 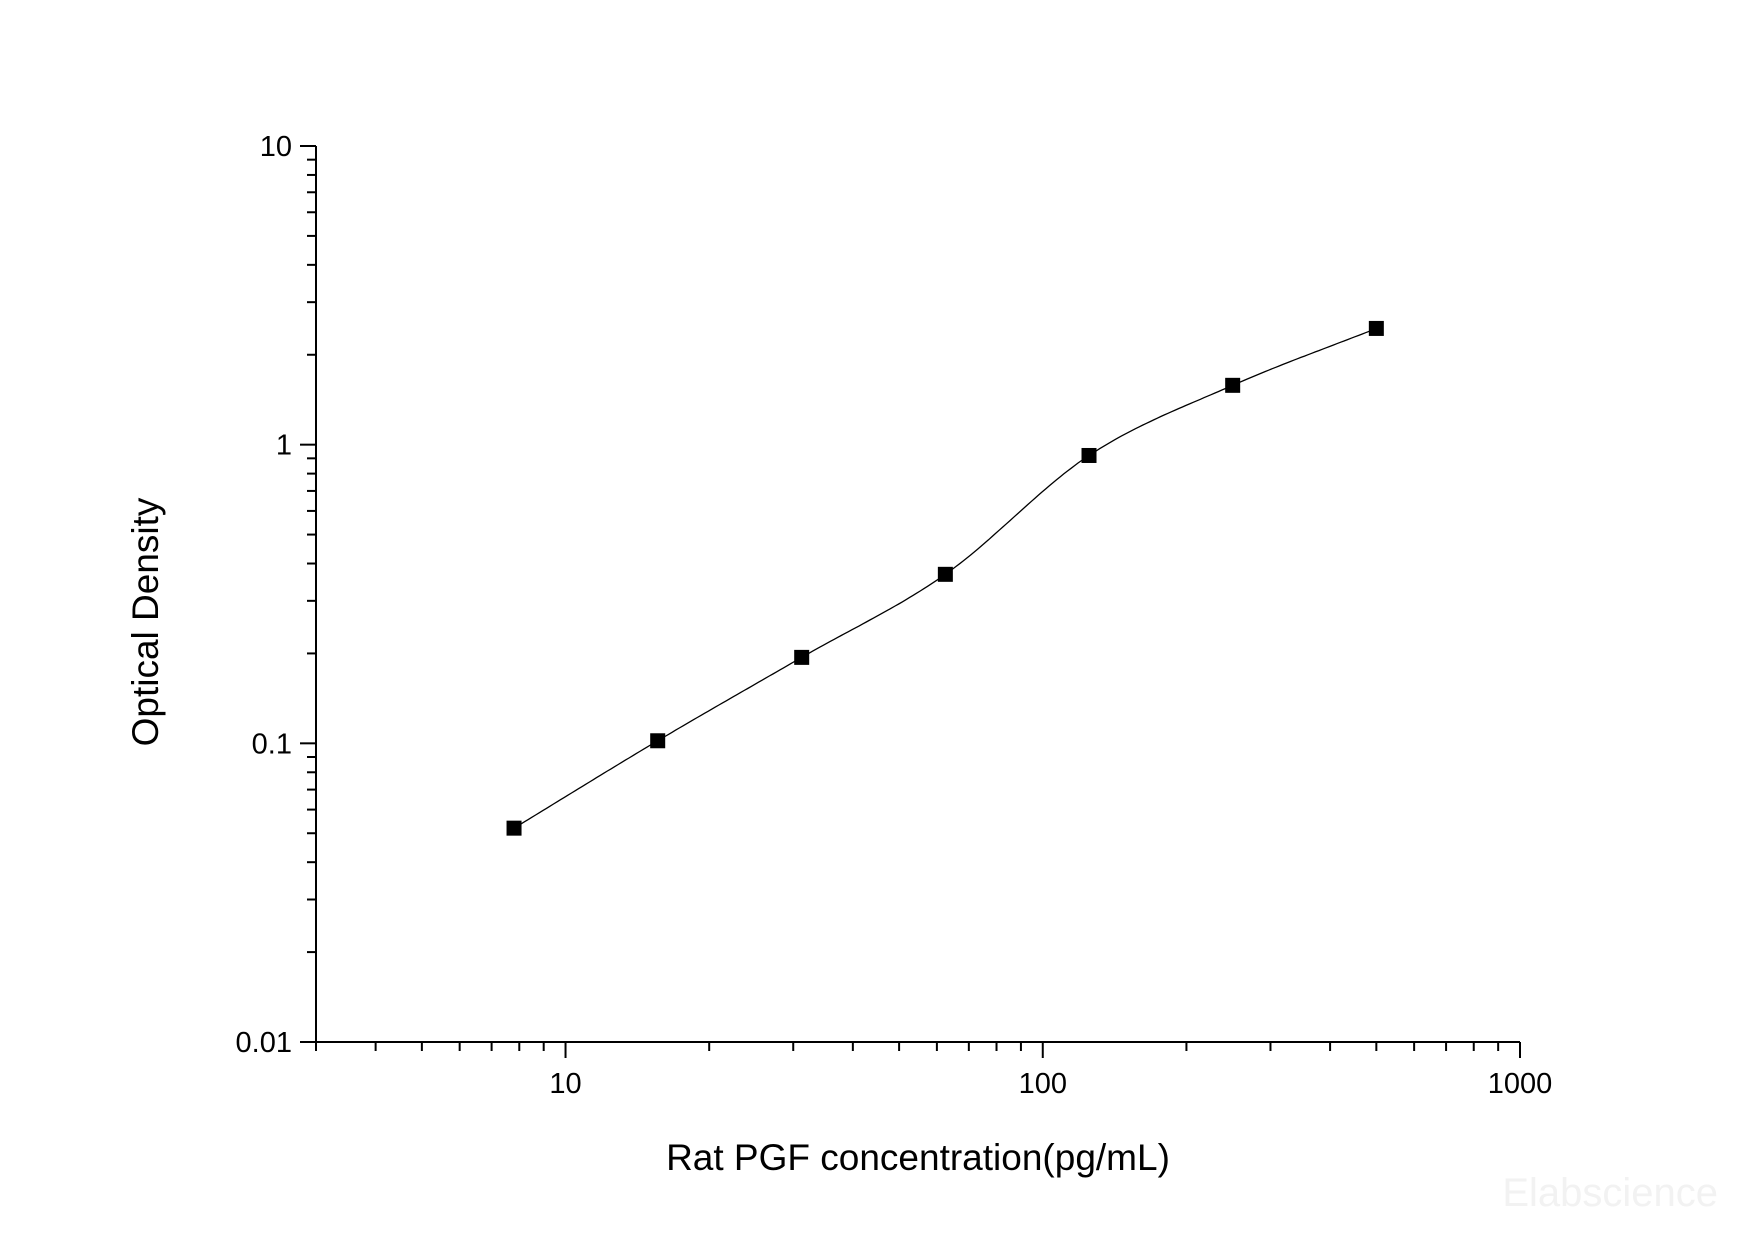 What do you see at coordinates (145, 621) in the screenshot?
I see `y-axis-title: Optical Density` at bounding box center [145, 621].